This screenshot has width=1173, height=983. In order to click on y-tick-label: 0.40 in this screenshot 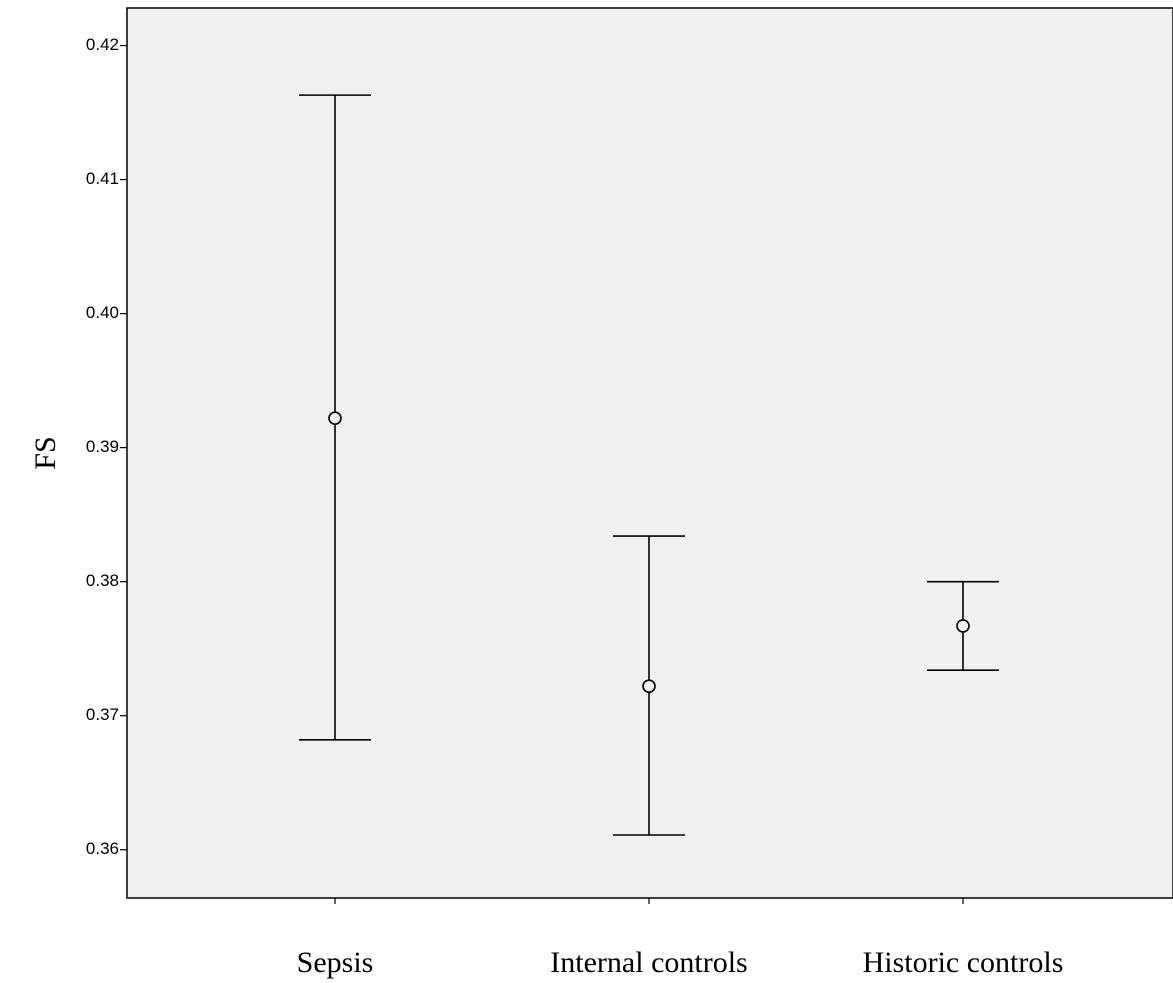, I will do `click(102, 312)`.